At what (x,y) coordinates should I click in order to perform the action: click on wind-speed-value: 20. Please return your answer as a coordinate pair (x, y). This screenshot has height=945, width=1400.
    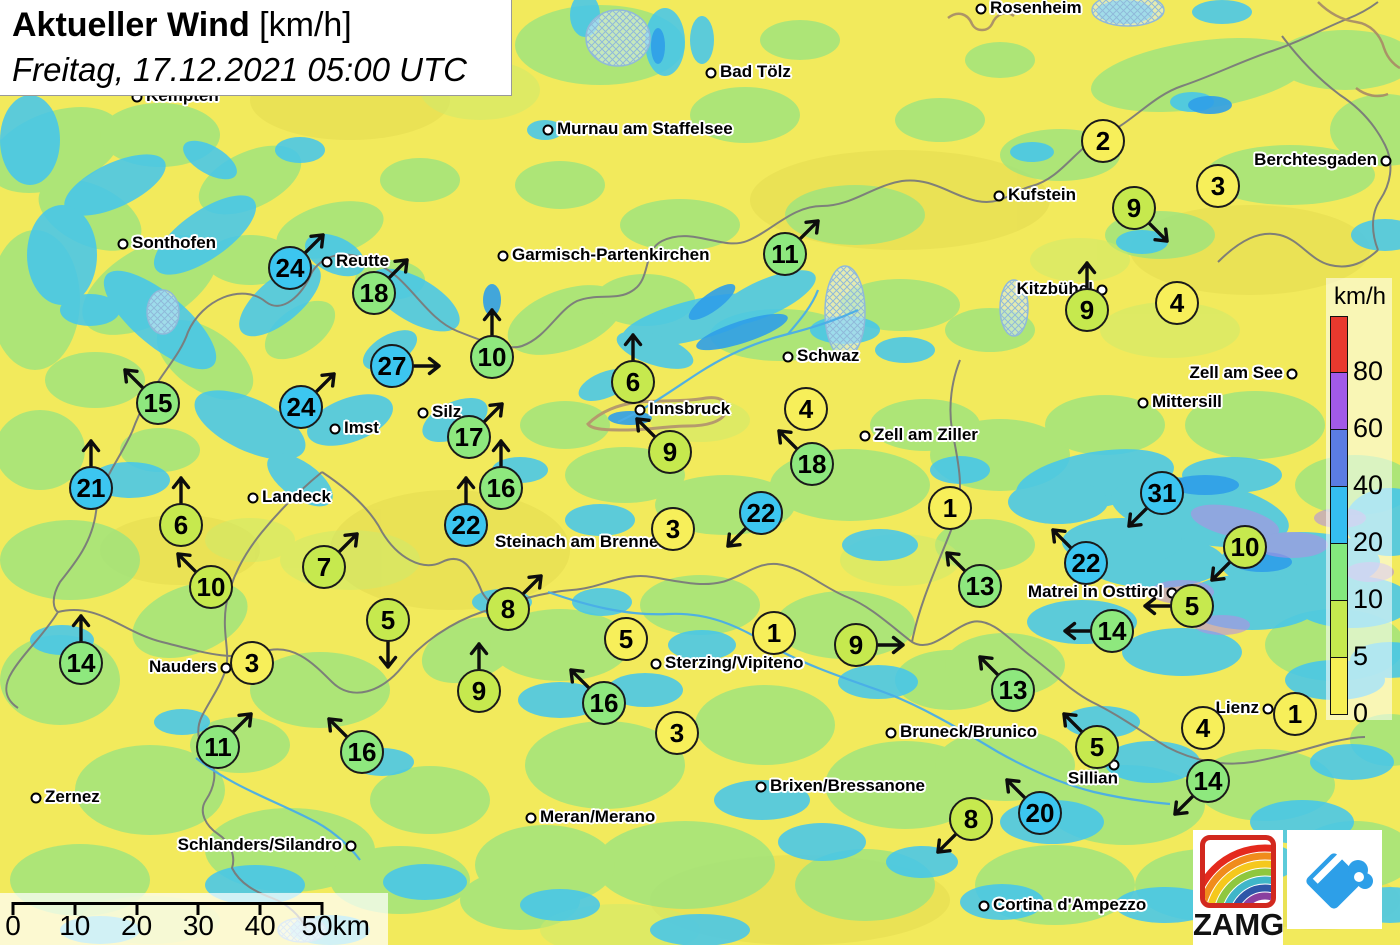
    Looking at the image, I should click on (1040, 813).